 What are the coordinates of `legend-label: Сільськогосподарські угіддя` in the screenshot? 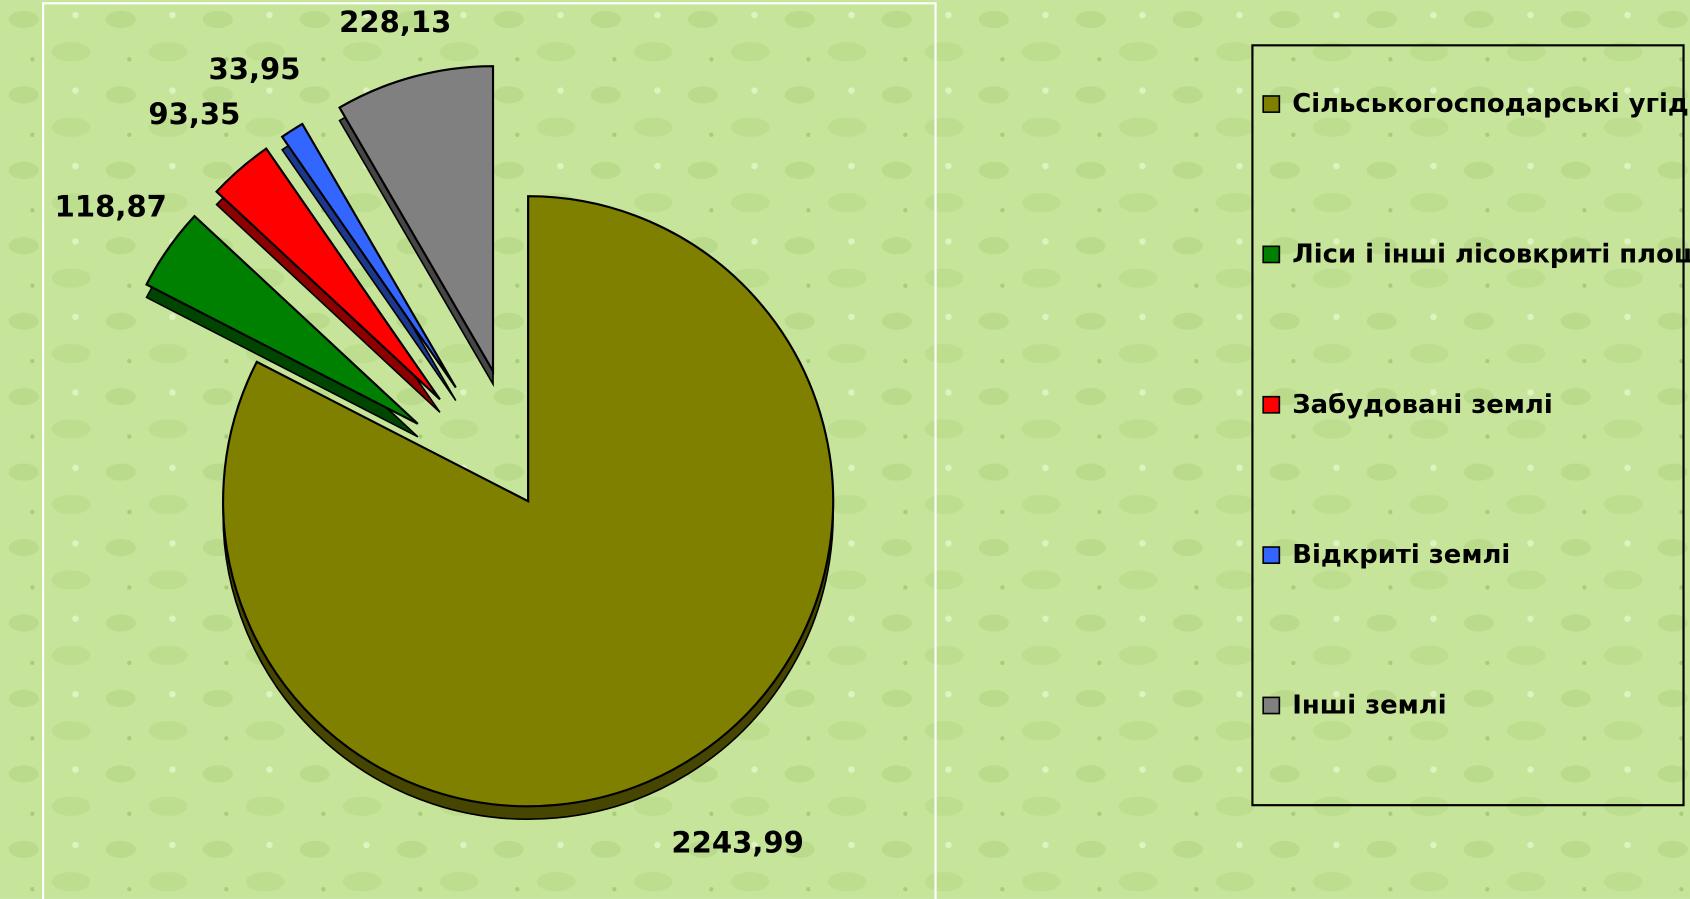 It's located at (1491, 104).